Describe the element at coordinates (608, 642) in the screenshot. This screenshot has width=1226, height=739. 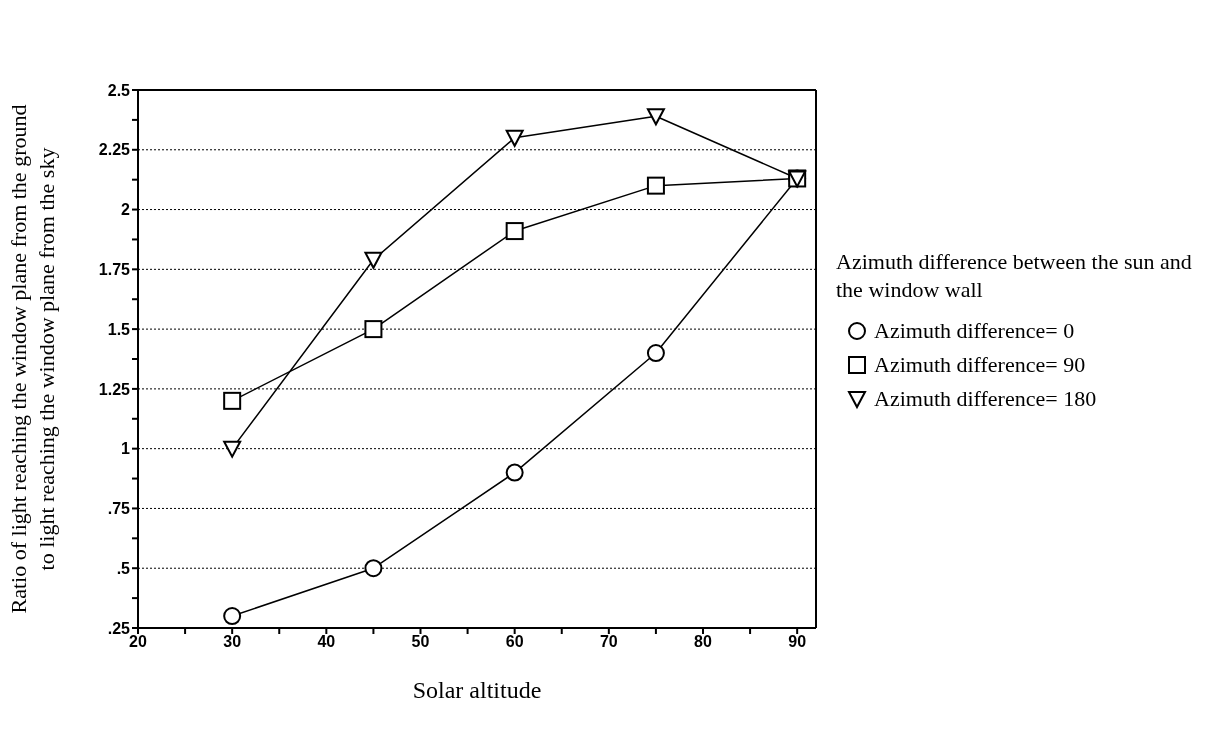
I see `x-tick-label: 70` at that location.